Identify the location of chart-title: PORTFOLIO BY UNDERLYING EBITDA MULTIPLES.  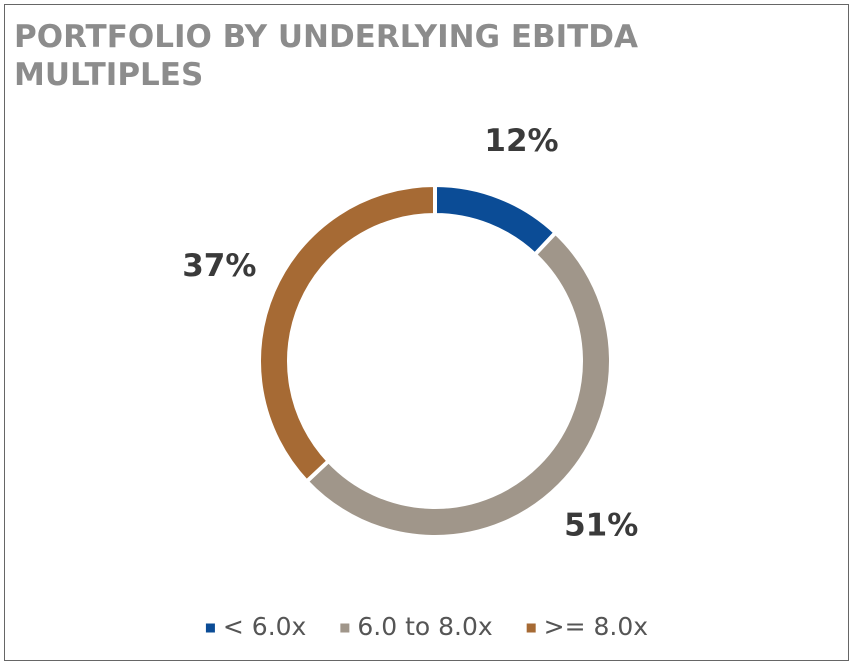
(326, 56).